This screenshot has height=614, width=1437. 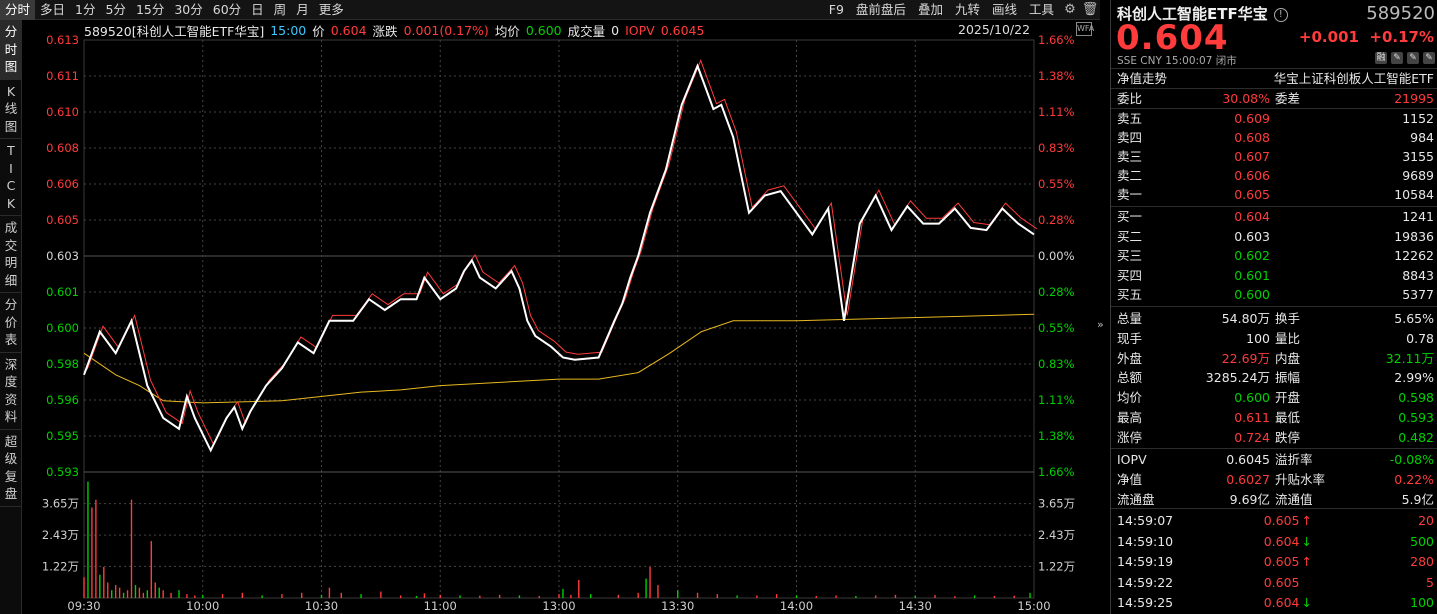 I want to click on tick-row: 14:59:19 0.605 ↑ 280, so click(x=1274, y=561).